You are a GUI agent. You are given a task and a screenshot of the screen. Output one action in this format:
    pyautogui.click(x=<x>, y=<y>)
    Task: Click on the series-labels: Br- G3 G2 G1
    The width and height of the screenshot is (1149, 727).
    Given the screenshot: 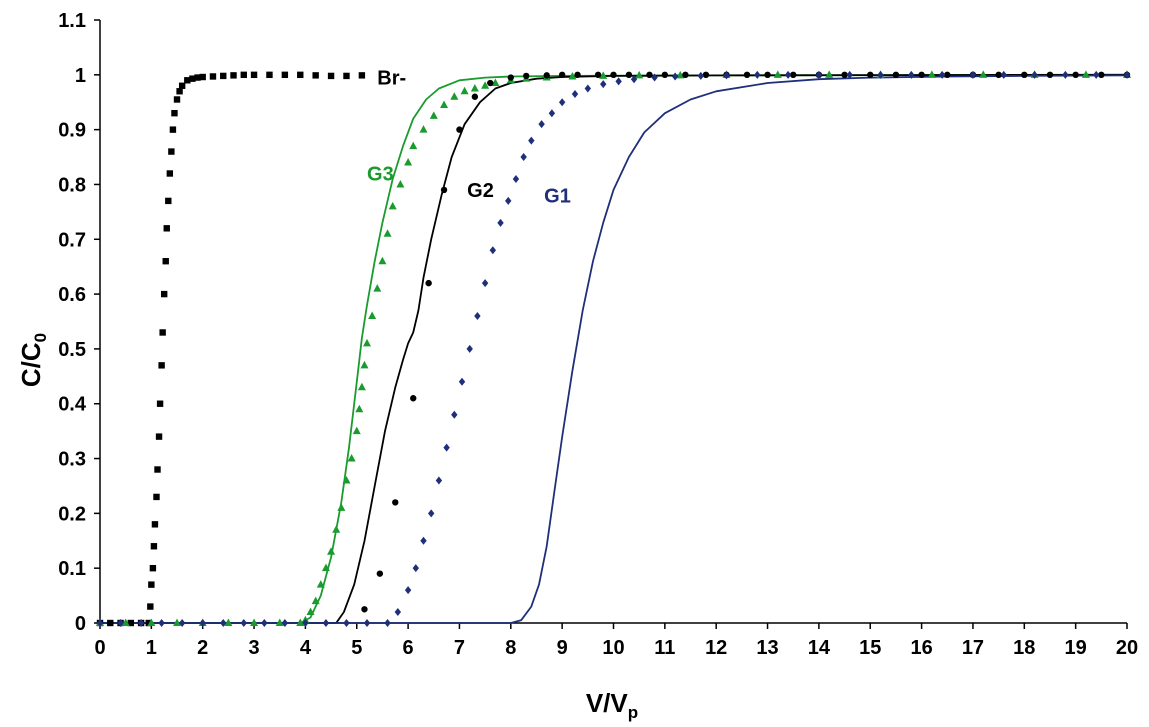 What is the action you would take?
    pyautogui.click(x=469, y=138)
    